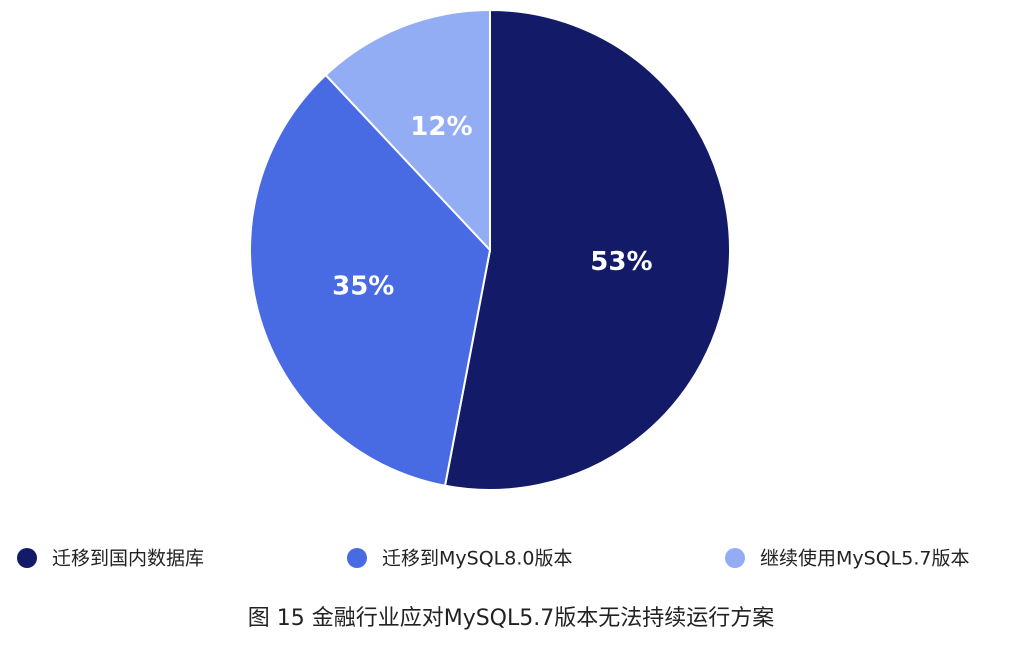  I want to click on legend-label: 继续使用MySQL5.7版本, so click(864, 559).